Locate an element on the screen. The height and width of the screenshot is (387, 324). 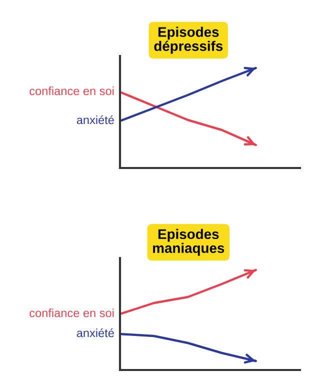
chart-title: Episodes dépressifs is located at coordinates (188, 40).